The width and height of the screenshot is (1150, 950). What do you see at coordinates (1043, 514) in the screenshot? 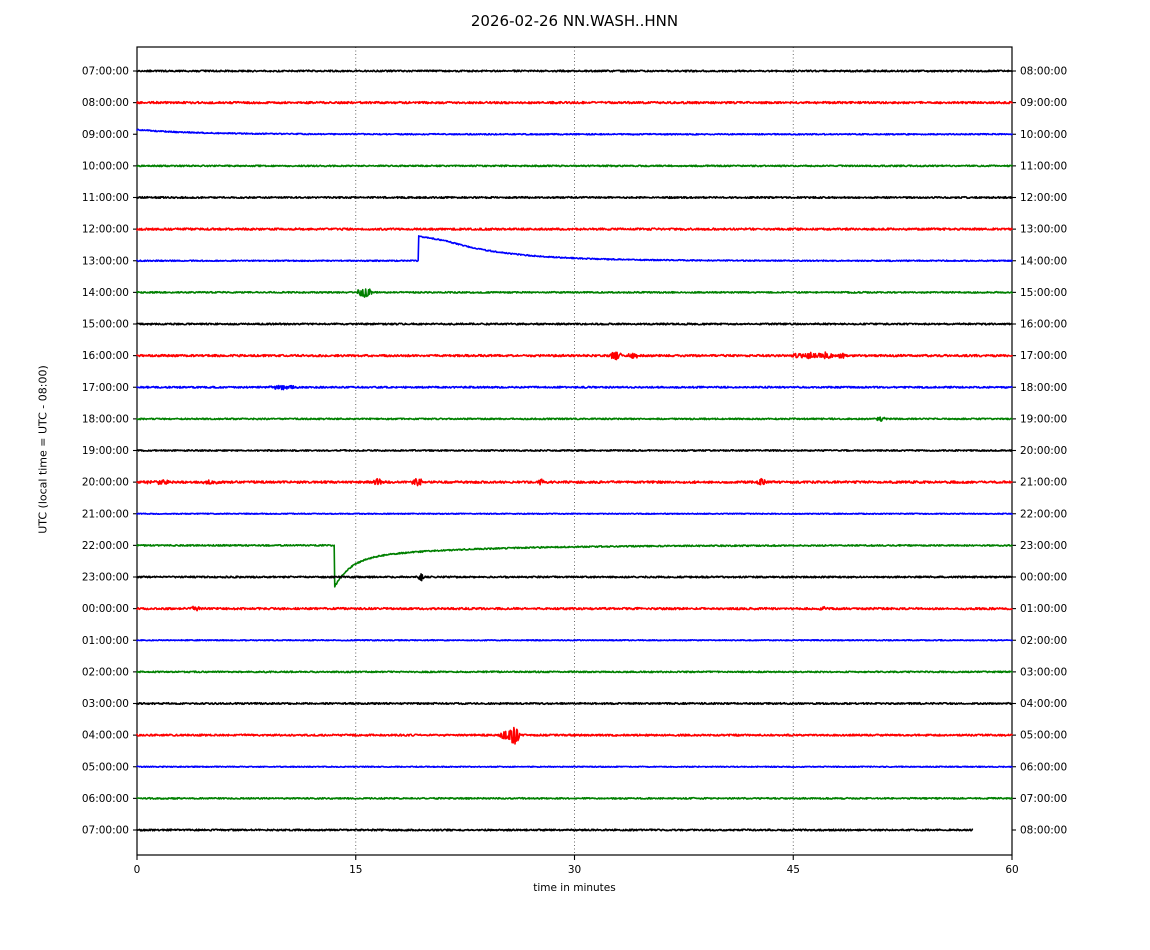
I see `y-tick-label-local: 22:00:00` at bounding box center [1043, 514].